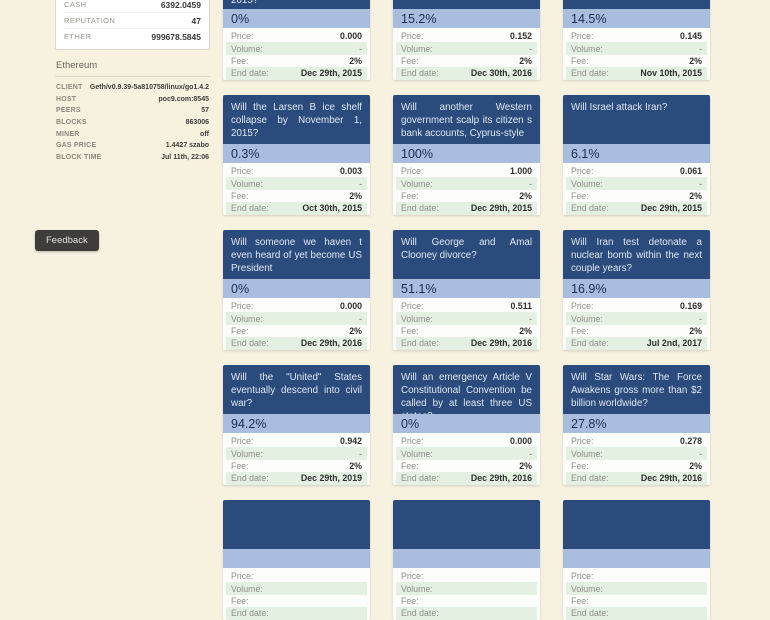  I want to click on market-question: Will Israel attack Iran?, so click(619, 107).